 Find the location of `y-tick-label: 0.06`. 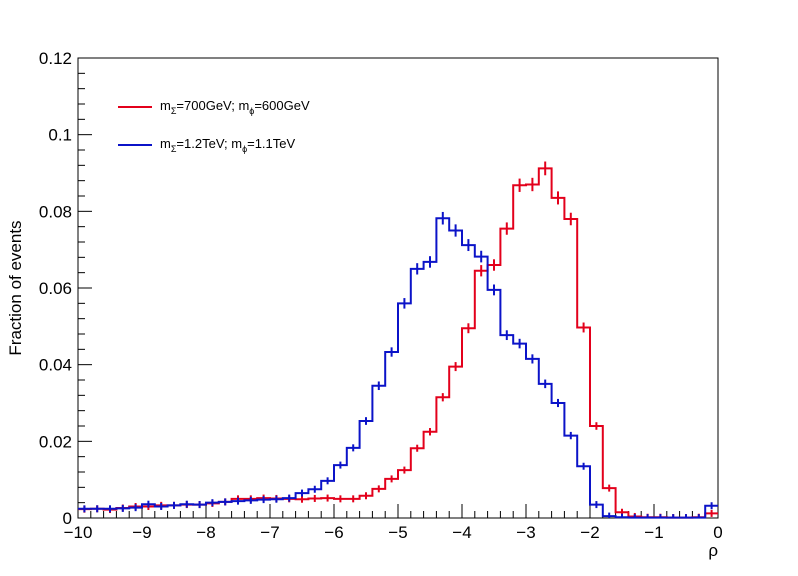

y-tick-label: 0.06 is located at coordinates (55, 288).